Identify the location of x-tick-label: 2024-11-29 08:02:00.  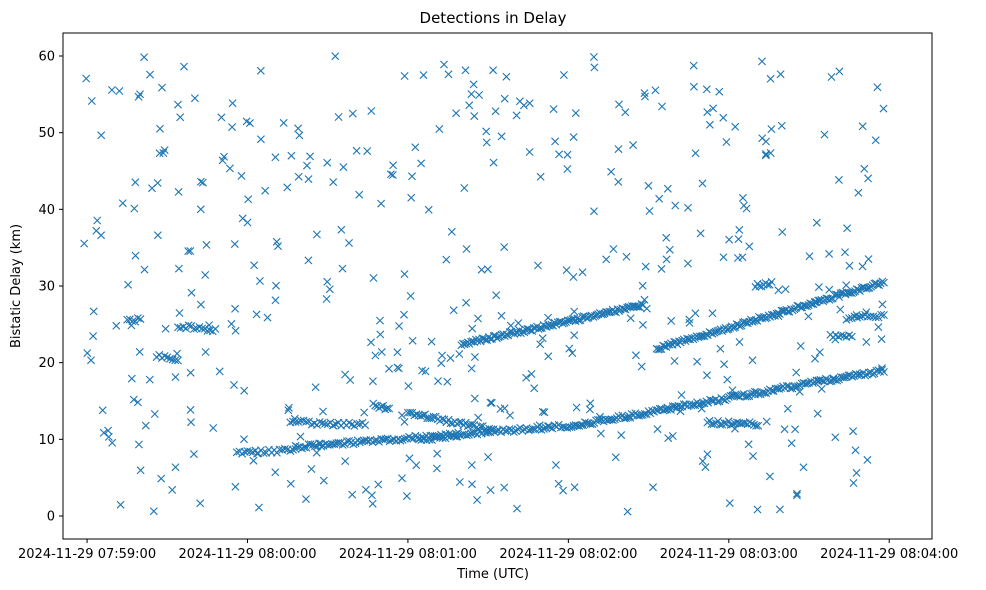
(568, 554).